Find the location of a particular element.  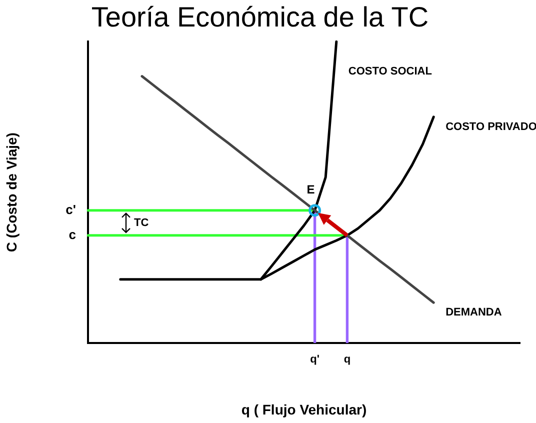

y-axis-title: C (Costo de Viaje) is located at coordinates (11, 192).